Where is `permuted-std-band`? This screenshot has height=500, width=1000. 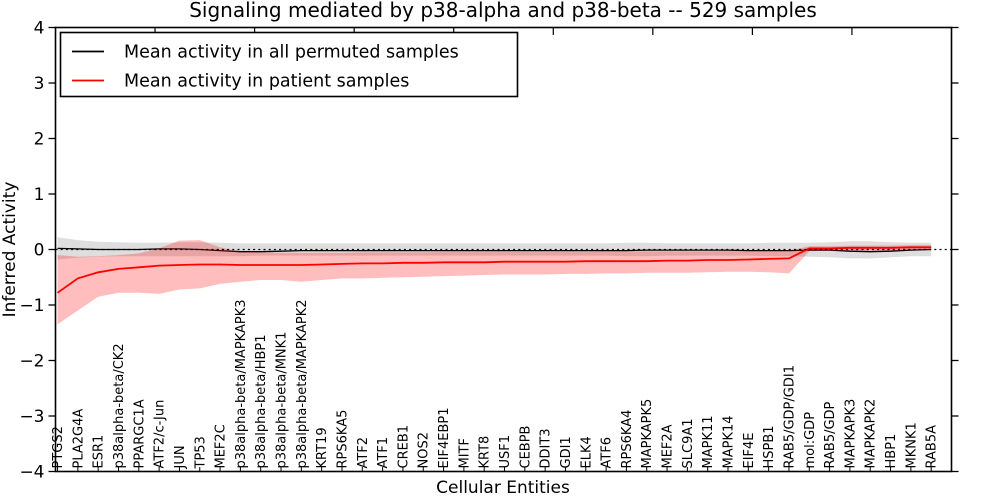
permuted-std-band is located at coordinates (494, 248).